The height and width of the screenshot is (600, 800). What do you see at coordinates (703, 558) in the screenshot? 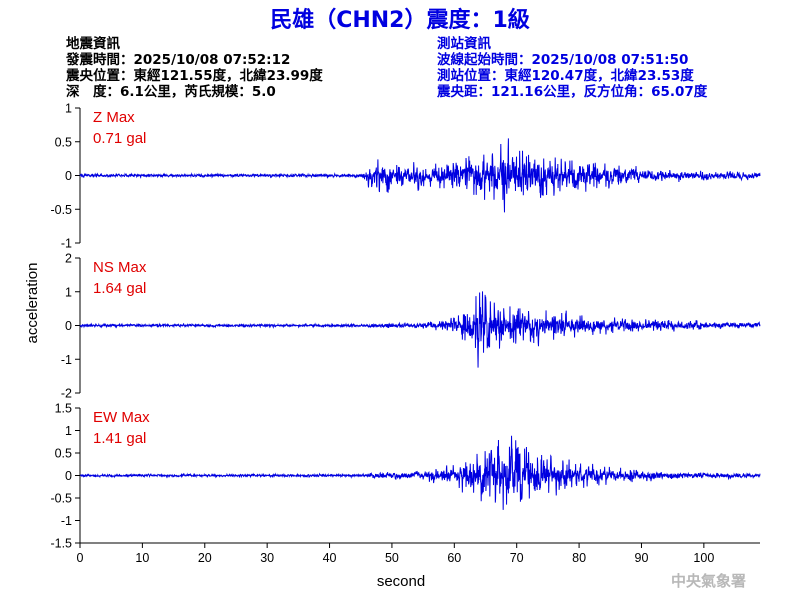
I see `x-tick-label: 100` at bounding box center [703, 558].